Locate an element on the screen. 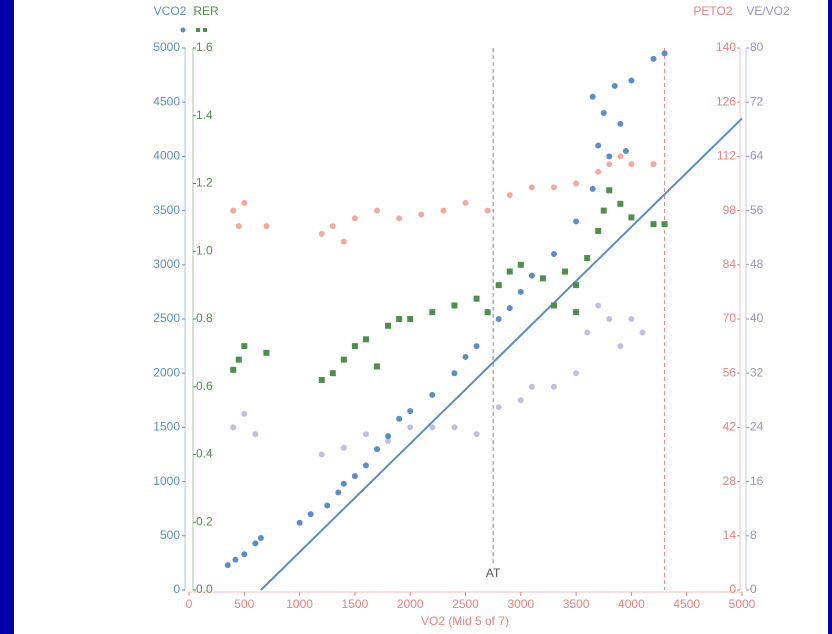 The width and height of the screenshot is (832, 634). y2-tick-label: 0.8 is located at coordinates (204, 318).